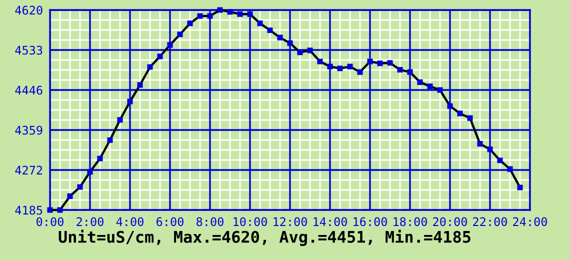 This screenshot has height=260, width=570. What do you see at coordinates (28, 130) in the screenshot?
I see `y-tick-label: 4359` at bounding box center [28, 130].